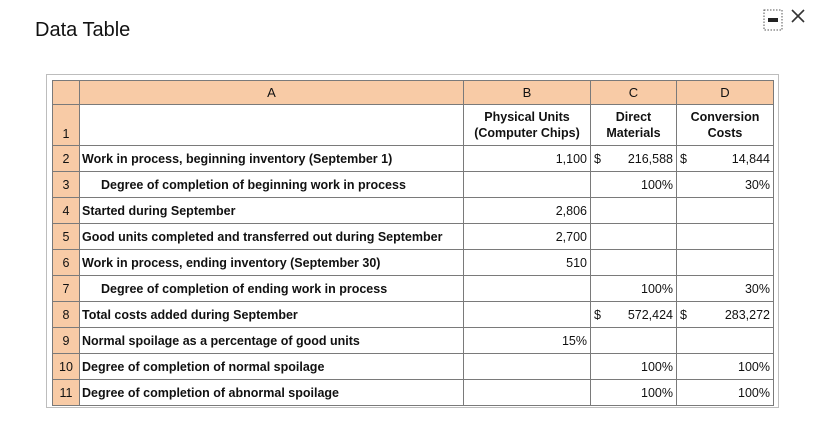  What do you see at coordinates (527, 158) in the screenshot?
I see `cell: 1,100` at bounding box center [527, 158].